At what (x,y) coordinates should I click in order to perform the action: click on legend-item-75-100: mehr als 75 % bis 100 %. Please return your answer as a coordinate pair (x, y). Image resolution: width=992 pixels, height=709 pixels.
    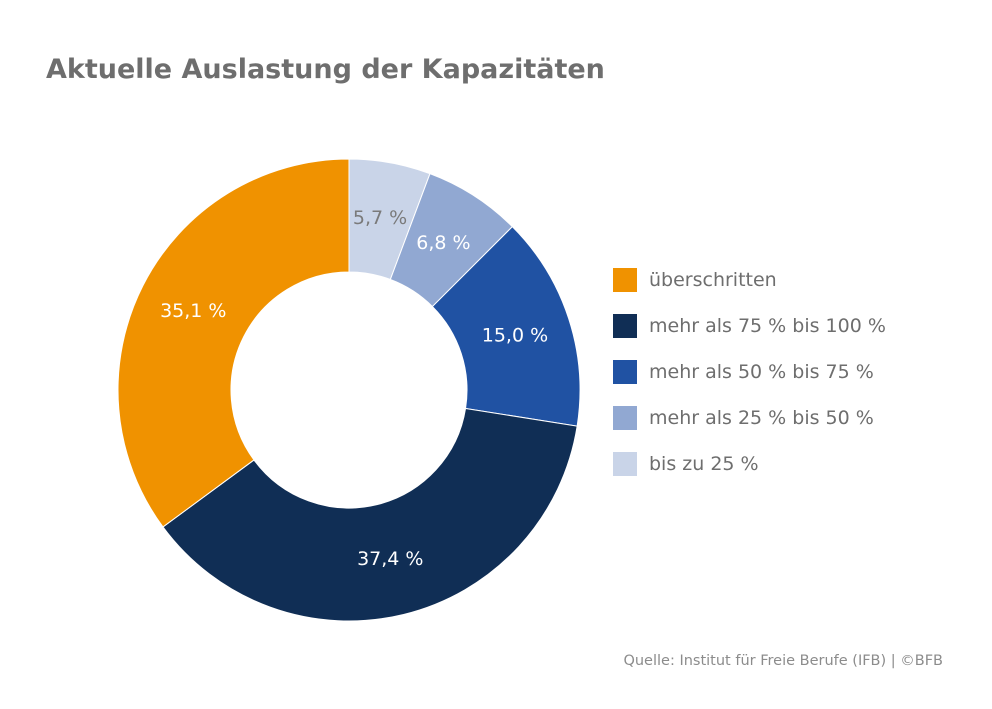
    Looking at the image, I should click on (749, 326).